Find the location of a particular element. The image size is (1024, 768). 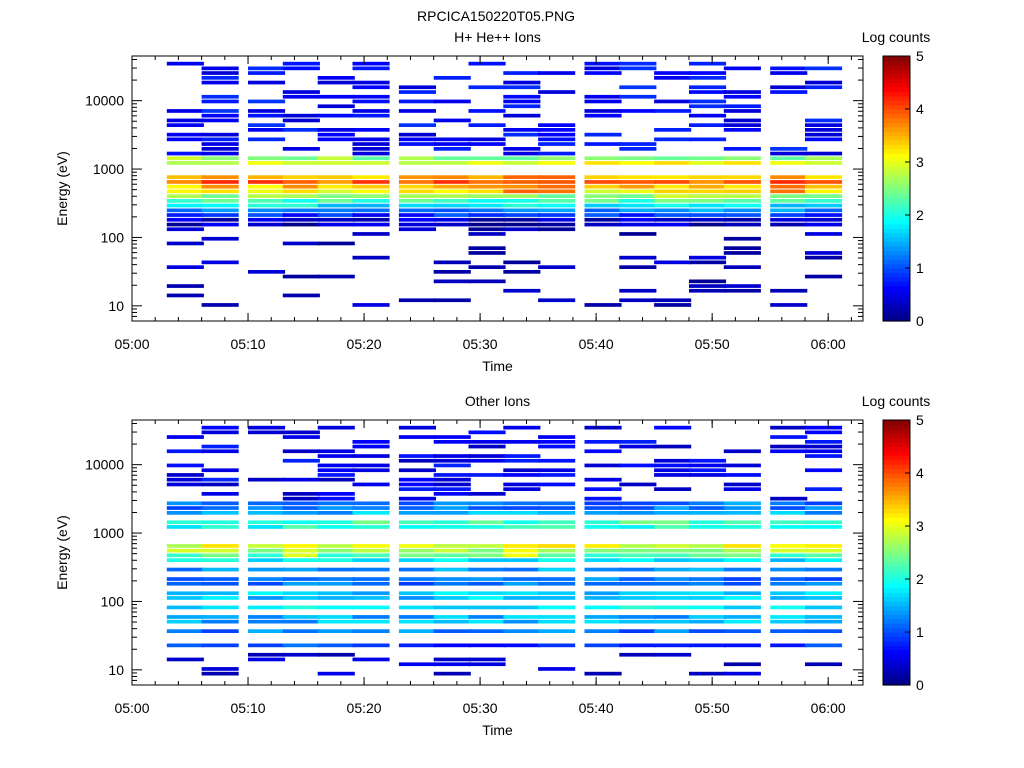

x-tick-label: 05:30 is located at coordinates (480, 708).